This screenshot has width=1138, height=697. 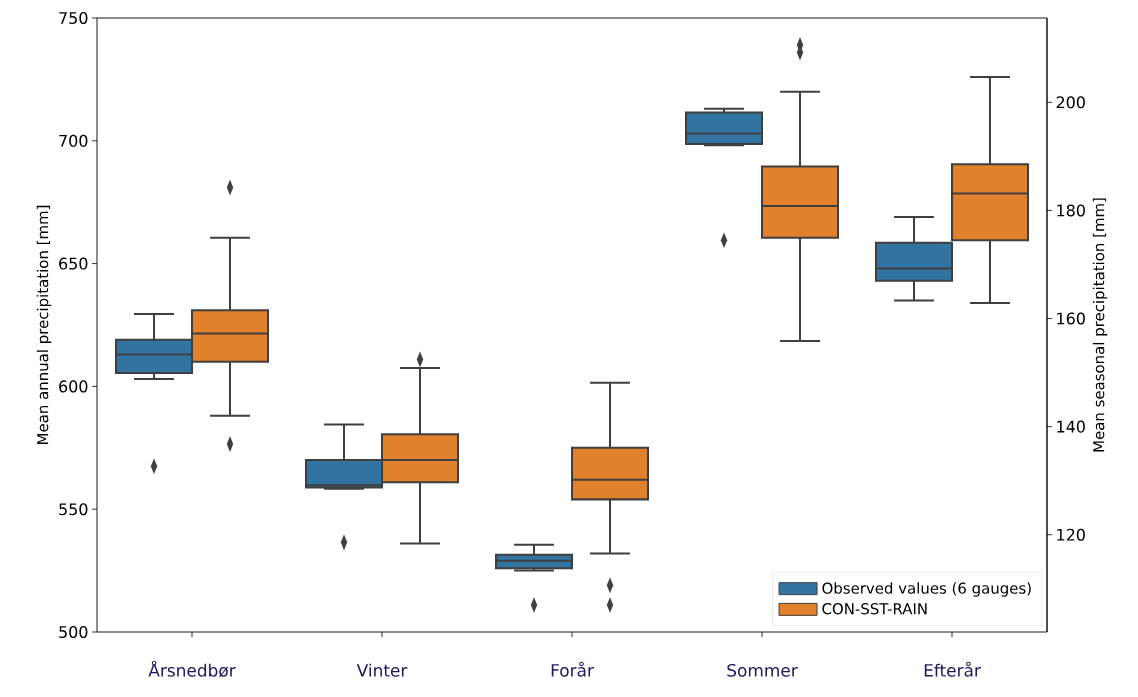 I want to click on y2-axis-title: Mean seasonal precipitation [mm], so click(x=1100, y=325).